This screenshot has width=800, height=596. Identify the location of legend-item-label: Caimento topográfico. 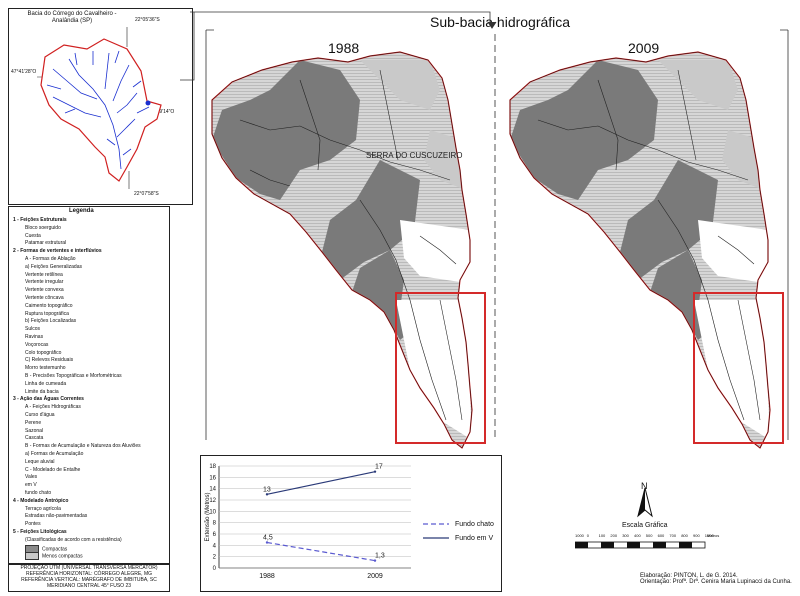
(49, 305).